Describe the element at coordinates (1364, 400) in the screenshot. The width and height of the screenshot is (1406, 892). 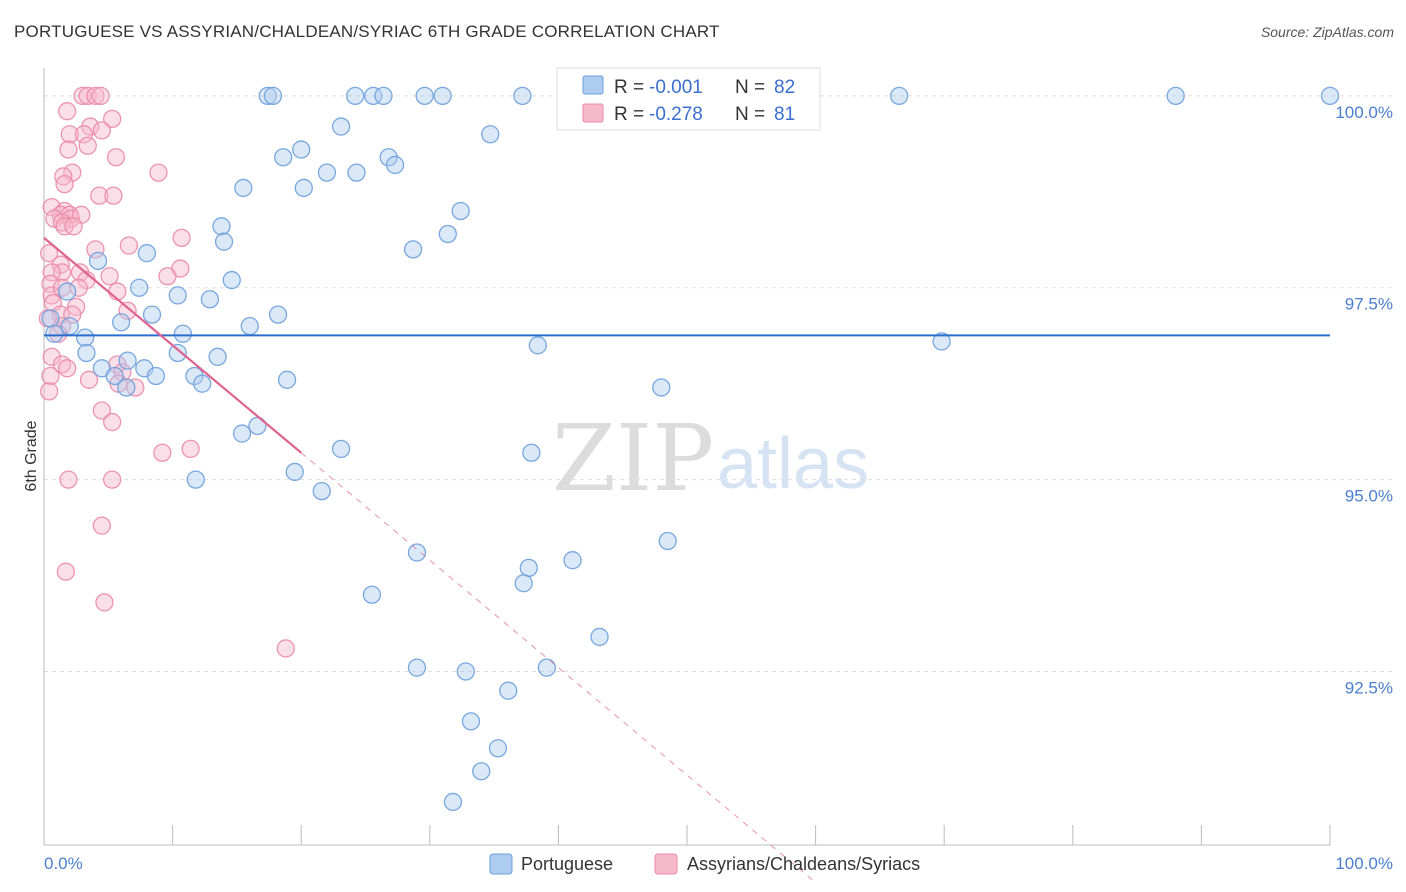
I see `y-tick-labels: 92.5% 95.0% 97.5% 100.0%` at that location.